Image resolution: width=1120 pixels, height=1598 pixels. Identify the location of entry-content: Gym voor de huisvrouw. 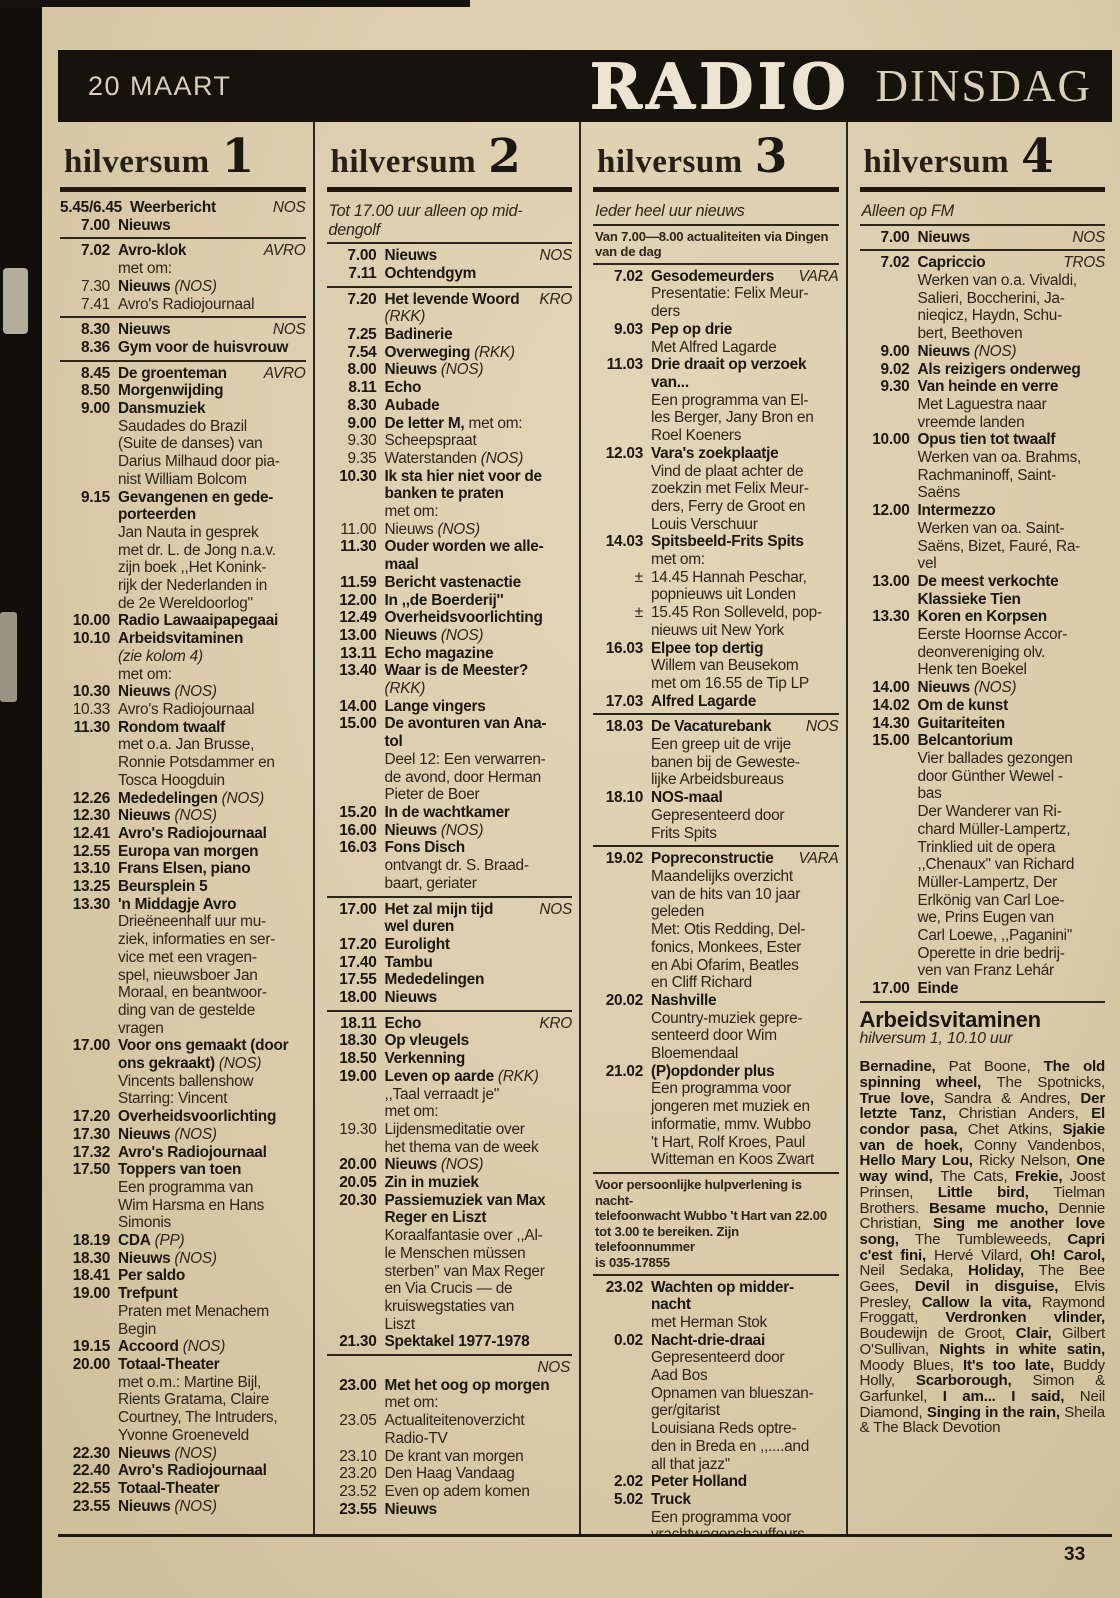
(212, 348).